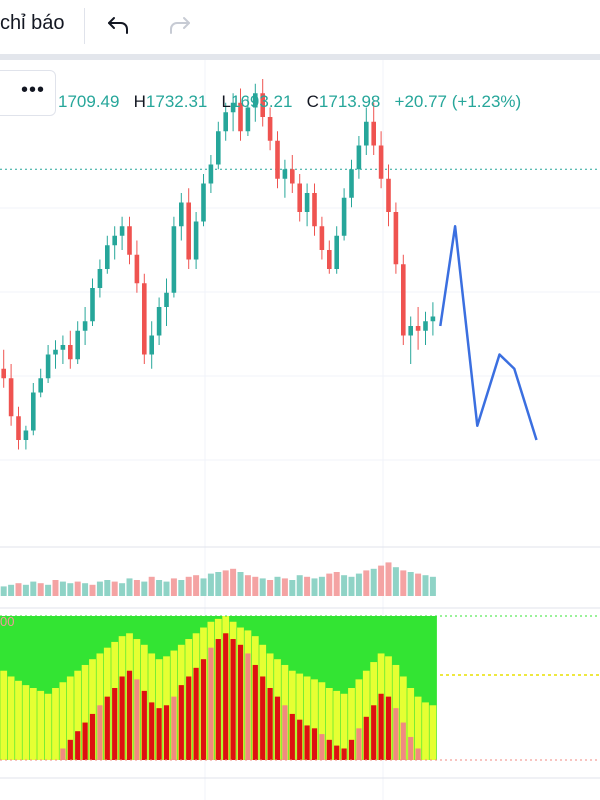 The width and height of the screenshot is (600, 800). Describe the element at coordinates (226, 101) in the screenshot. I see `low-key: L` at that location.